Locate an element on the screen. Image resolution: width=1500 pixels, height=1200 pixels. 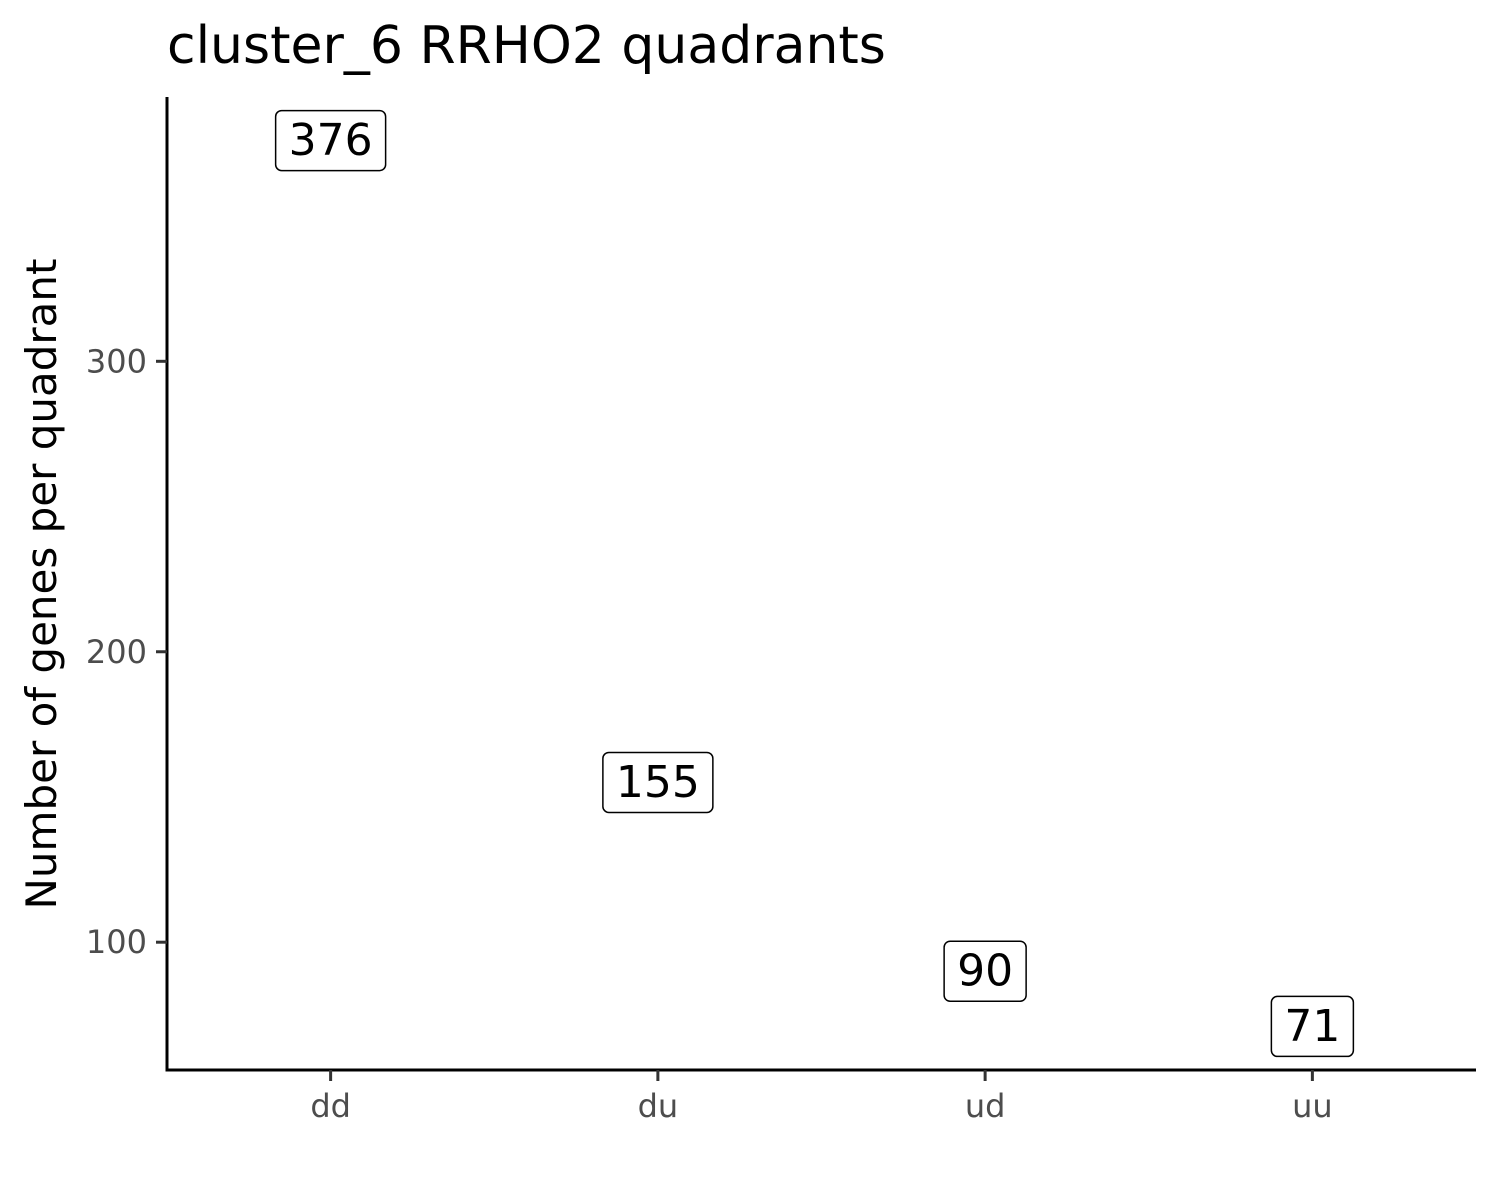
data-label: 155 is located at coordinates (658, 782).